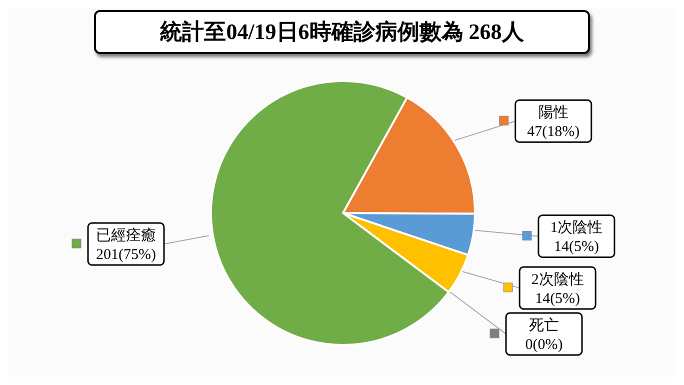 The image size is (684, 385). I want to click on legend-label: 陽性, so click(553, 113).